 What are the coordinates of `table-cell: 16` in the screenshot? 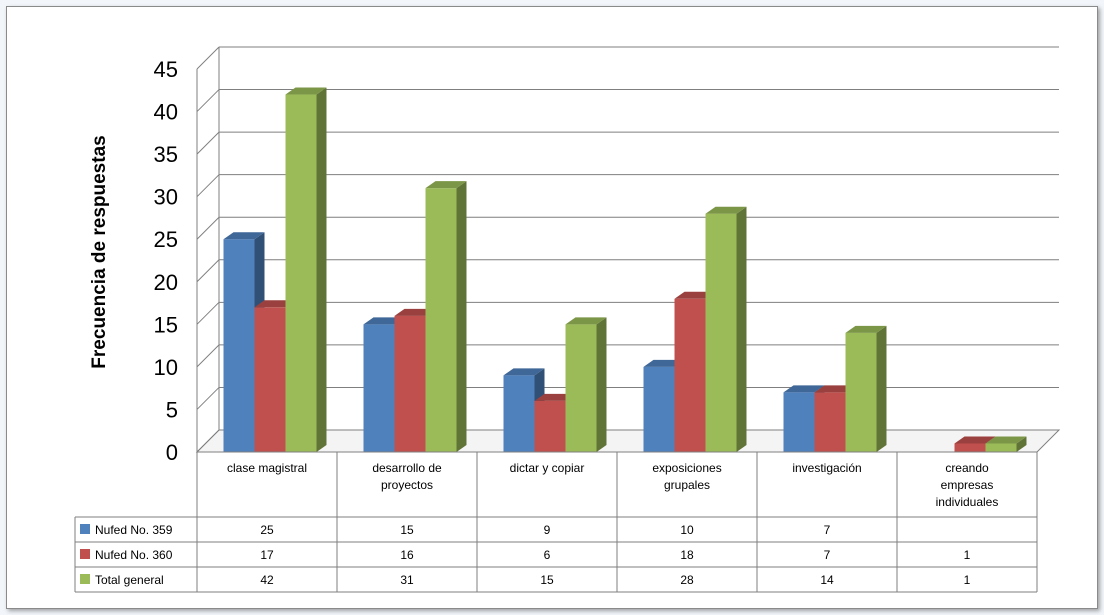 It's located at (407, 555).